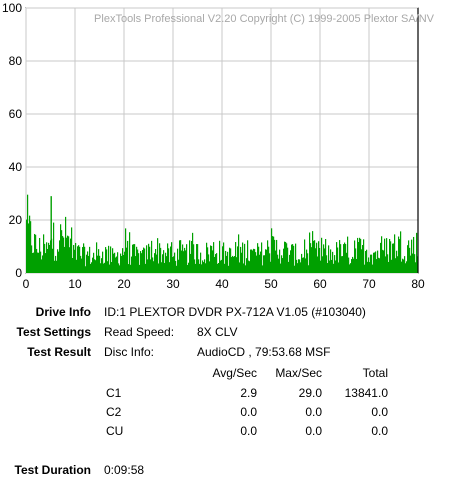 Image resolution: width=449 pixels, height=478 pixels. What do you see at coordinates (369, 284) in the screenshot?
I see `x-tick-label: 70` at bounding box center [369, 284].